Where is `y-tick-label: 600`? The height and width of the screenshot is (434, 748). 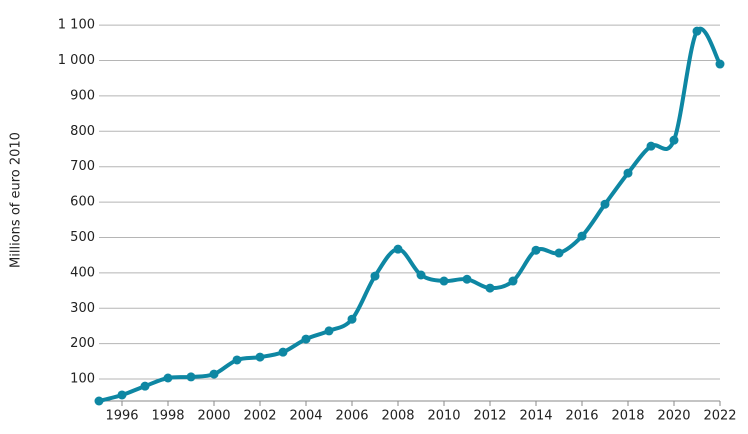 y-tick-label: 600 is located at coordinates (82, 202).